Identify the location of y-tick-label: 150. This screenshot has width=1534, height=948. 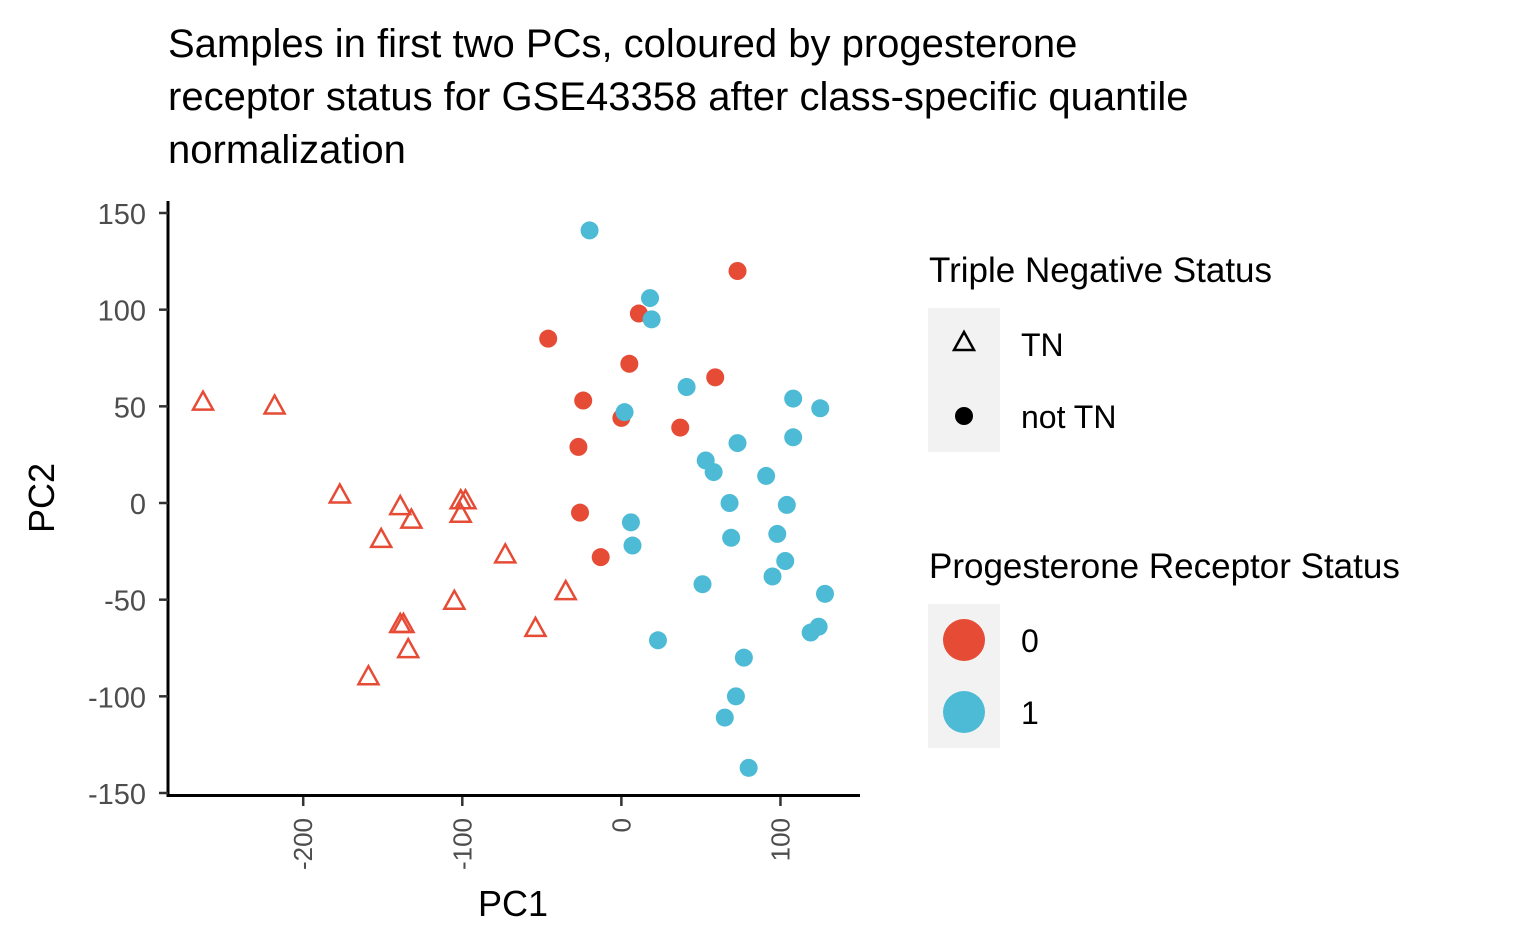
(122, 215).